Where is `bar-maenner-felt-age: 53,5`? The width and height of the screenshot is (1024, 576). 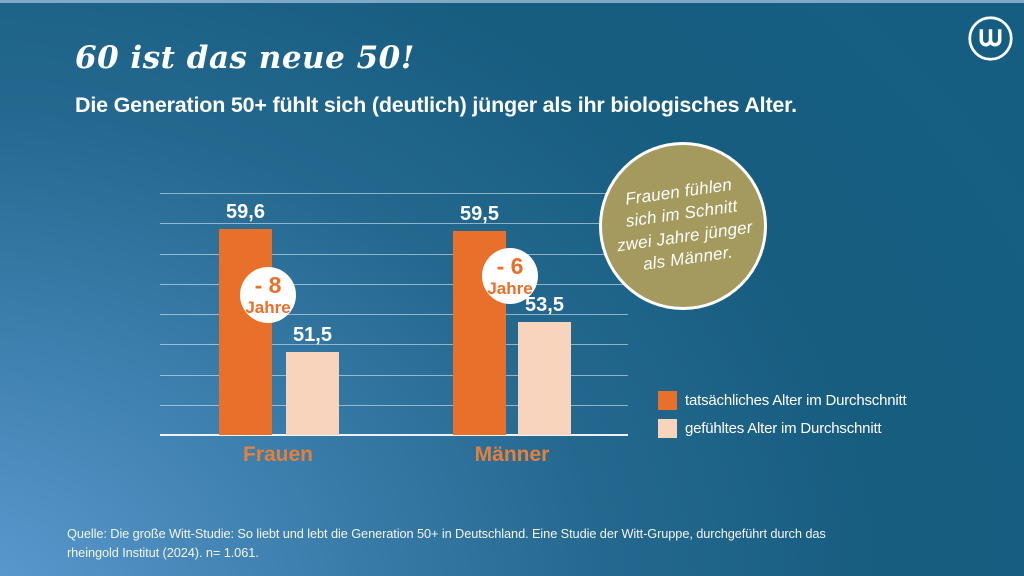
bar-maenner-felt-age: 53,5 is located at coordinates (544, 364).